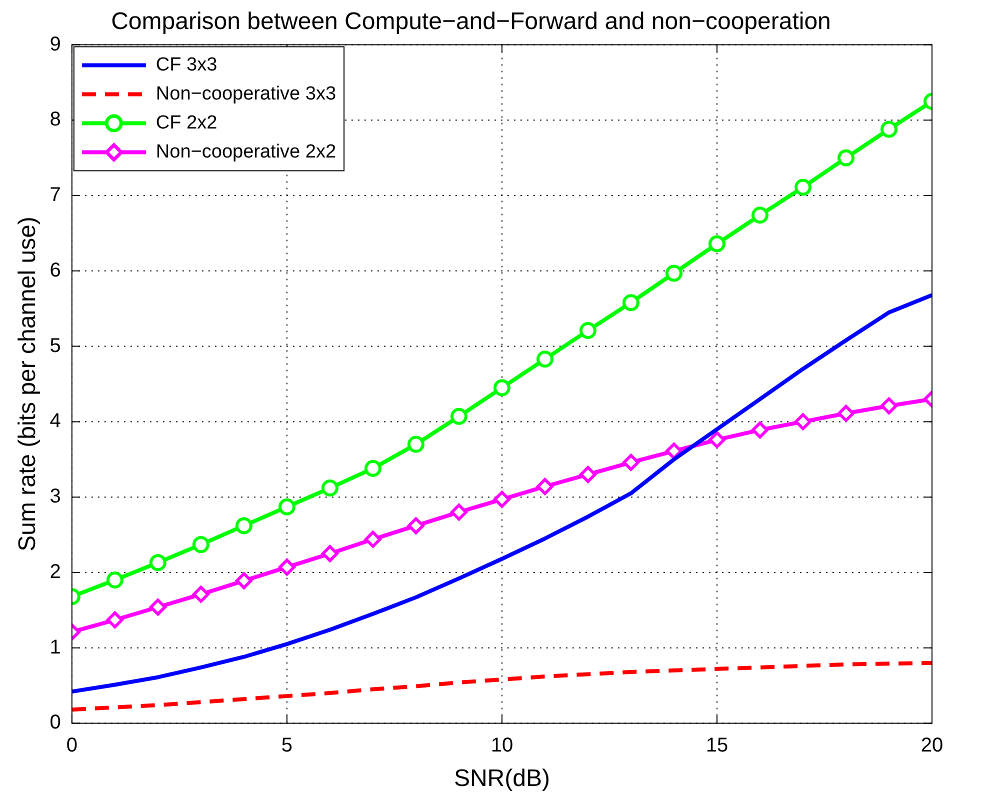  Describe the element at coordinates (55, 119) in the screenshot. I see `y-tick-label: 8` at that location.